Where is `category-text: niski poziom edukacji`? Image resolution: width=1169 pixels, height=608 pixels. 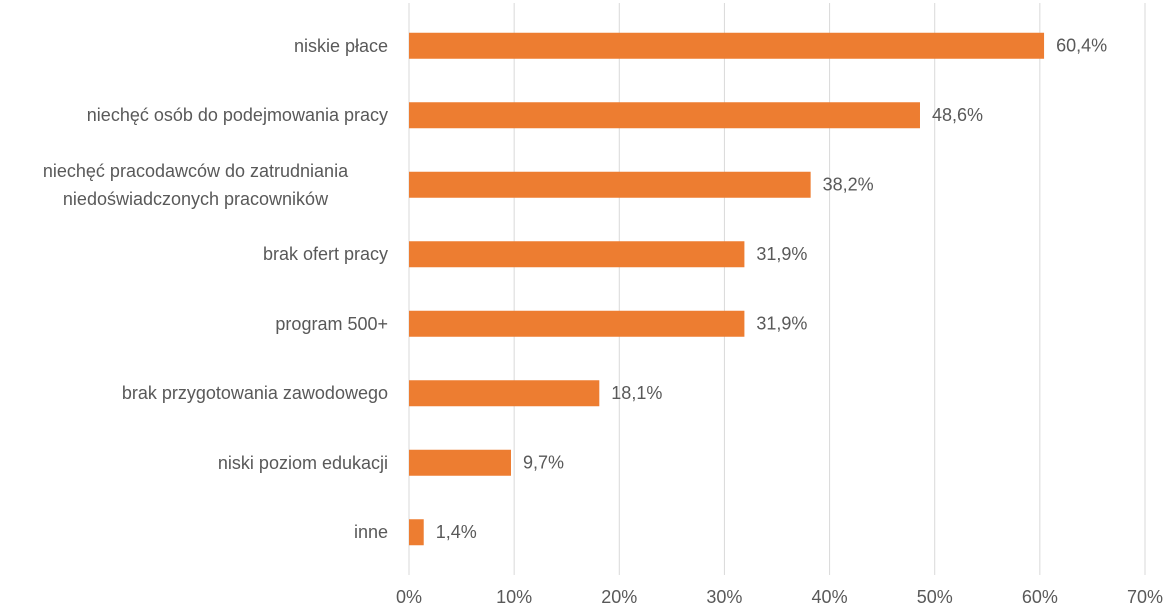
category-text: niski poziom edukacji is located at coordinates (302, 462).